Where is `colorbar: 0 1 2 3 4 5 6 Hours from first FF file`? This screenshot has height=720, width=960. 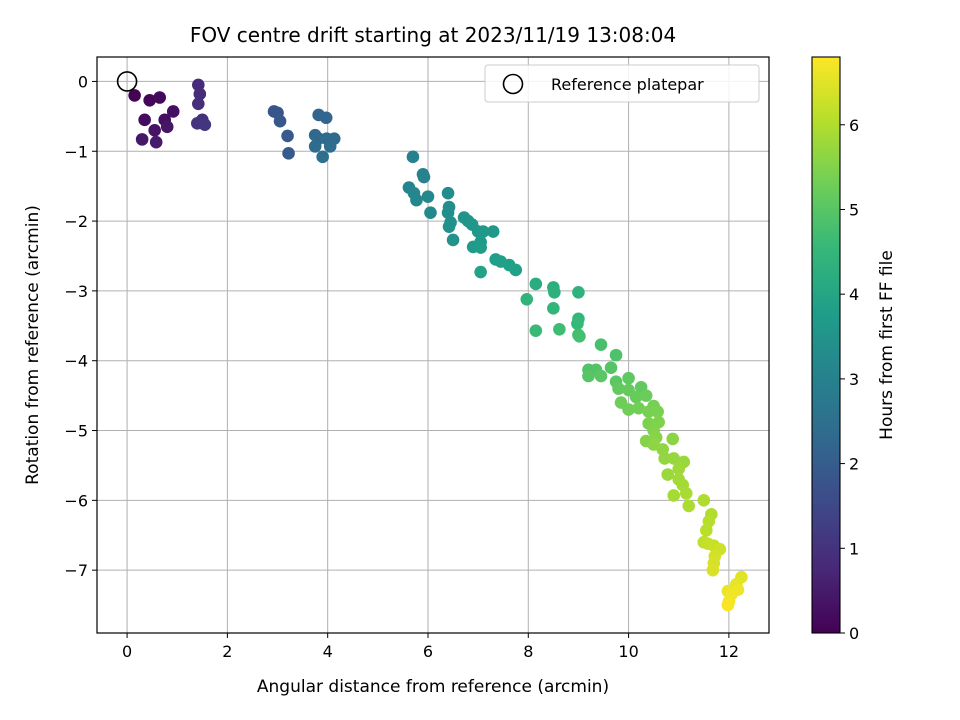 colorbar: 0 1 2 3 4 5 6 Hours from first FF file is located at coordinates (854, 349).